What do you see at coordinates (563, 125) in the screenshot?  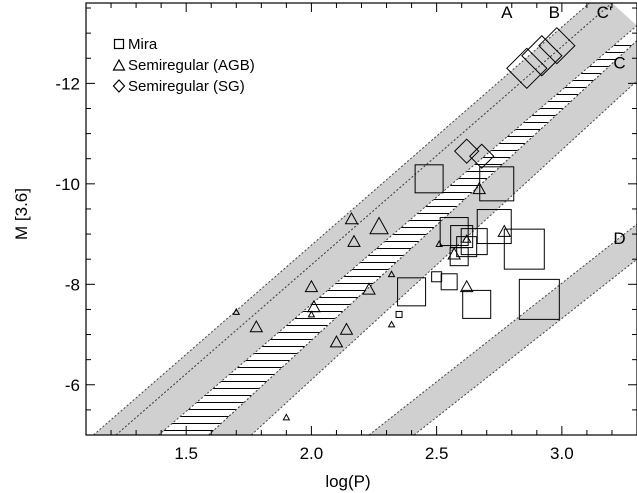 I see `band-label-layer: A B C' C D` at bounding box center [563, 125].